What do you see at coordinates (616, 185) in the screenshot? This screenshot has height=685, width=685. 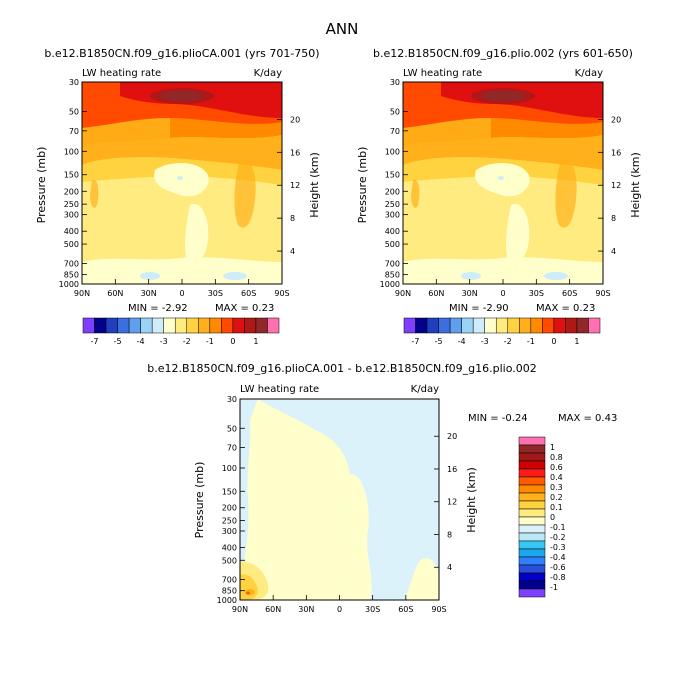 I see `height-tick-label: 12` at bounding box center [616, 185].